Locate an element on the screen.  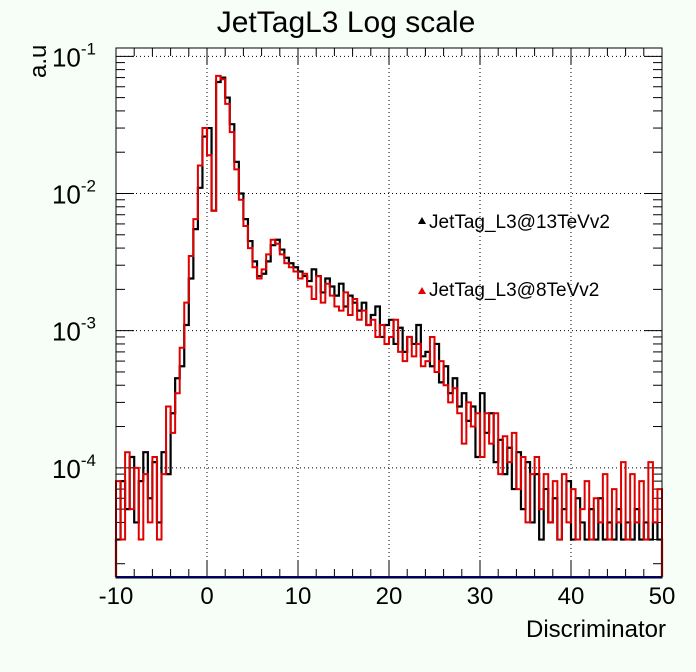
x-tick-label: 30 is located at coordinates (480, 596).